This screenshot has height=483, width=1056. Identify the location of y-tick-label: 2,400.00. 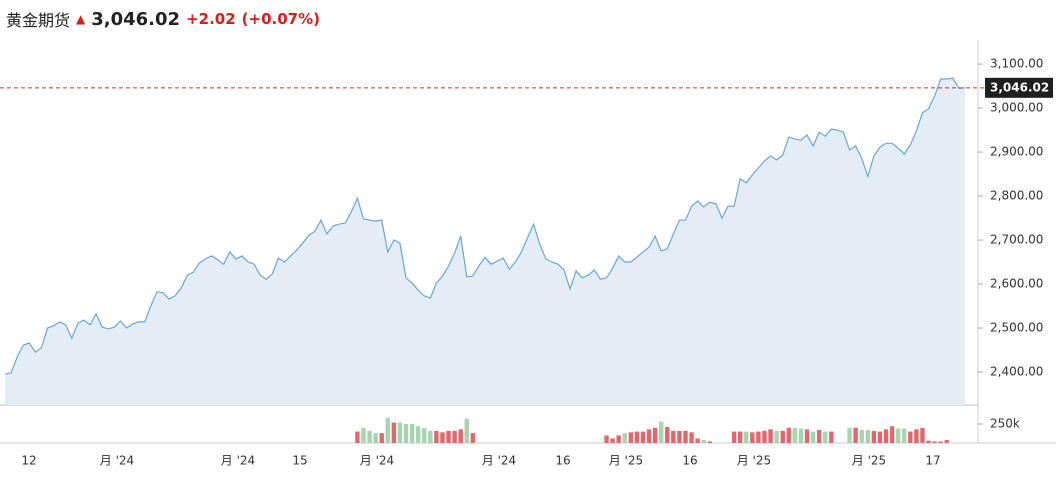
(1016, 372).